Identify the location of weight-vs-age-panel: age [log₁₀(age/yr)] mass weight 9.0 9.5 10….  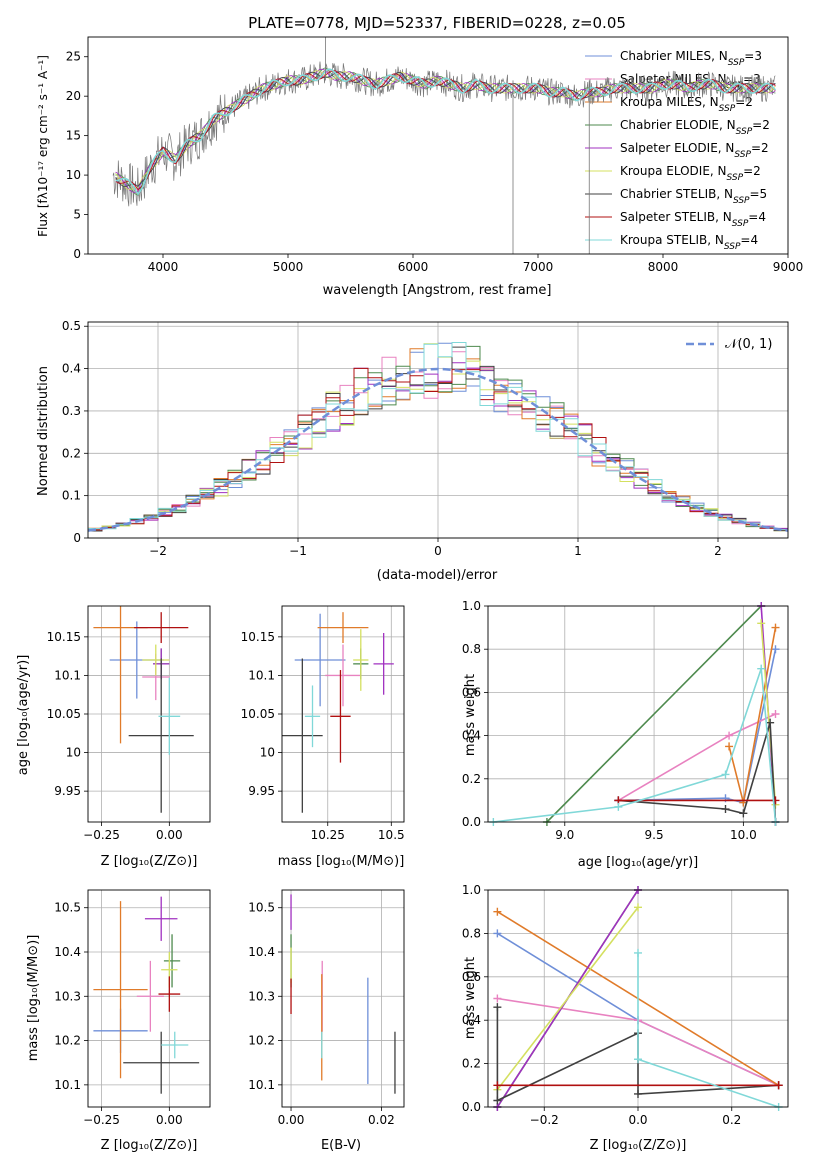
(625, 734).